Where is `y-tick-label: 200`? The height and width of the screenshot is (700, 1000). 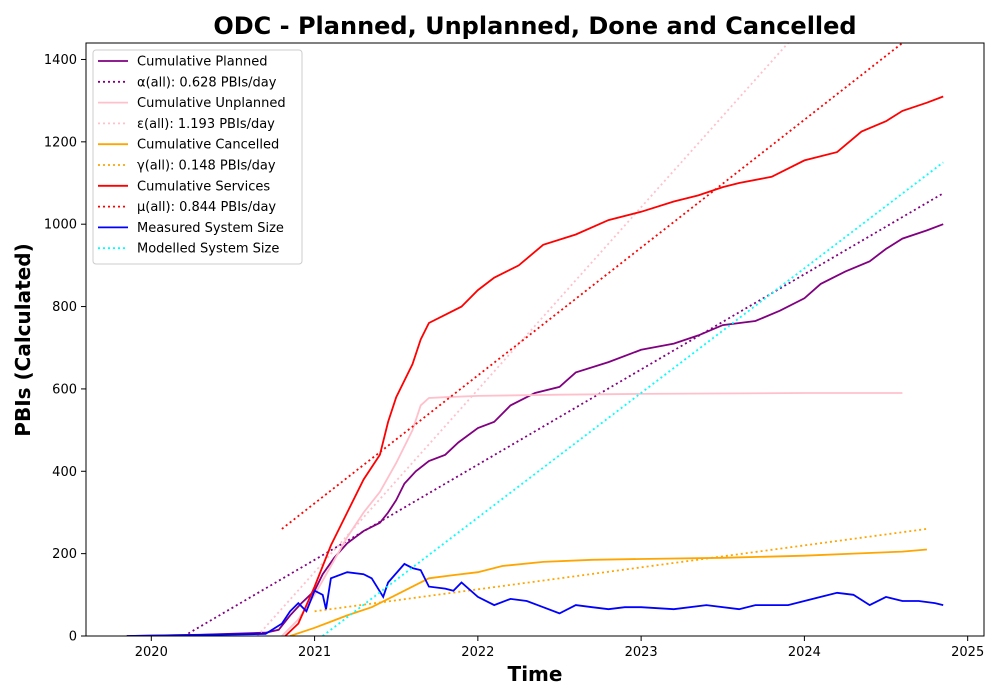 y-tick-label: 200 is located at coordinates (64, 554).